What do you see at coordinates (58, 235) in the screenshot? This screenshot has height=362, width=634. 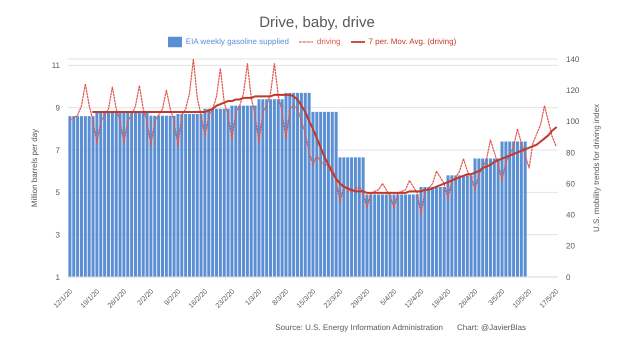 I see `y-tick-label: 3` at bounding box center [58, 235].